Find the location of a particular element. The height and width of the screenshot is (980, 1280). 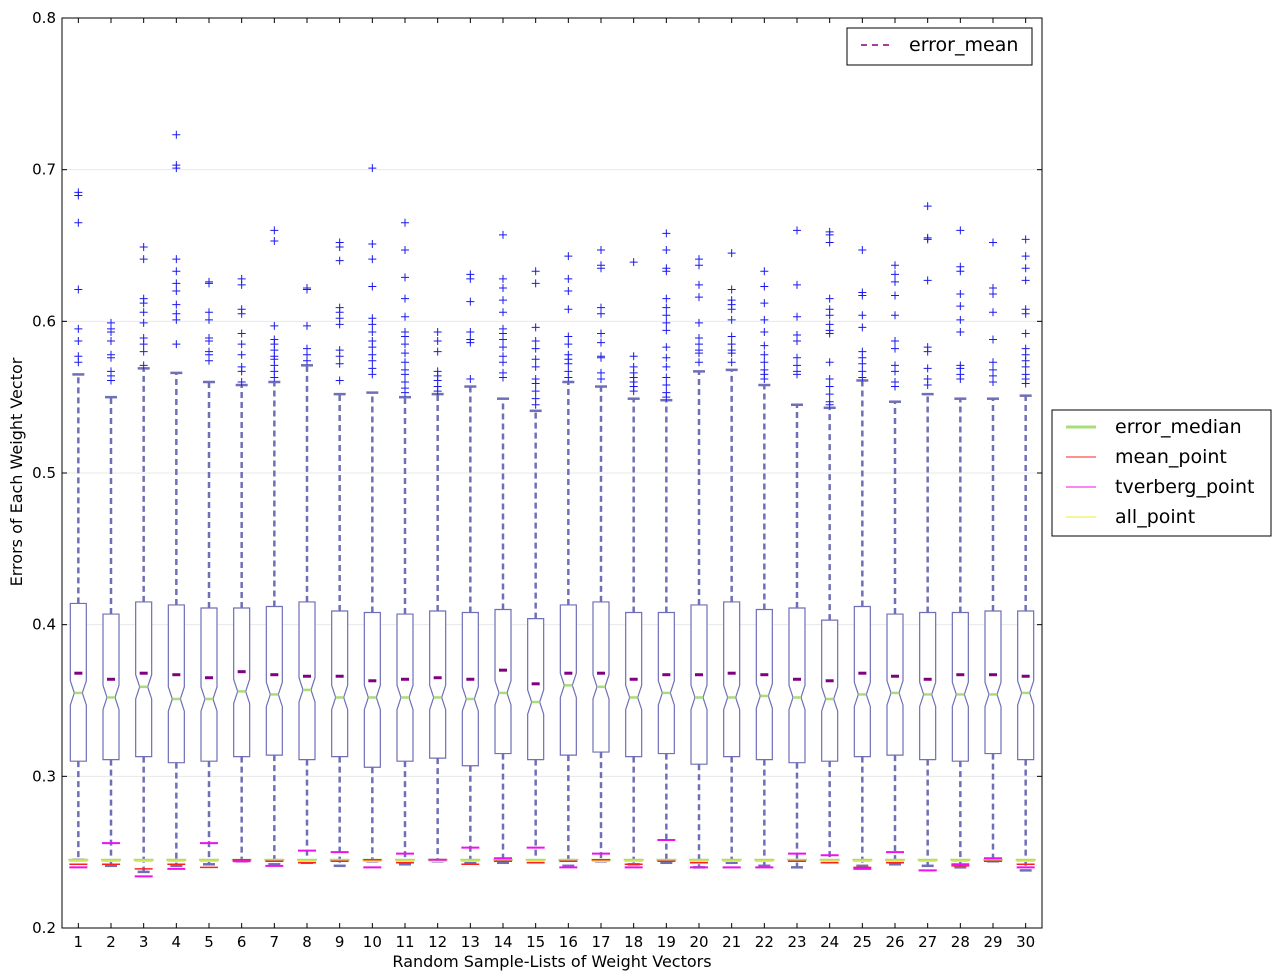

x-tick-label: 6 is located at coordinates (242, 942).